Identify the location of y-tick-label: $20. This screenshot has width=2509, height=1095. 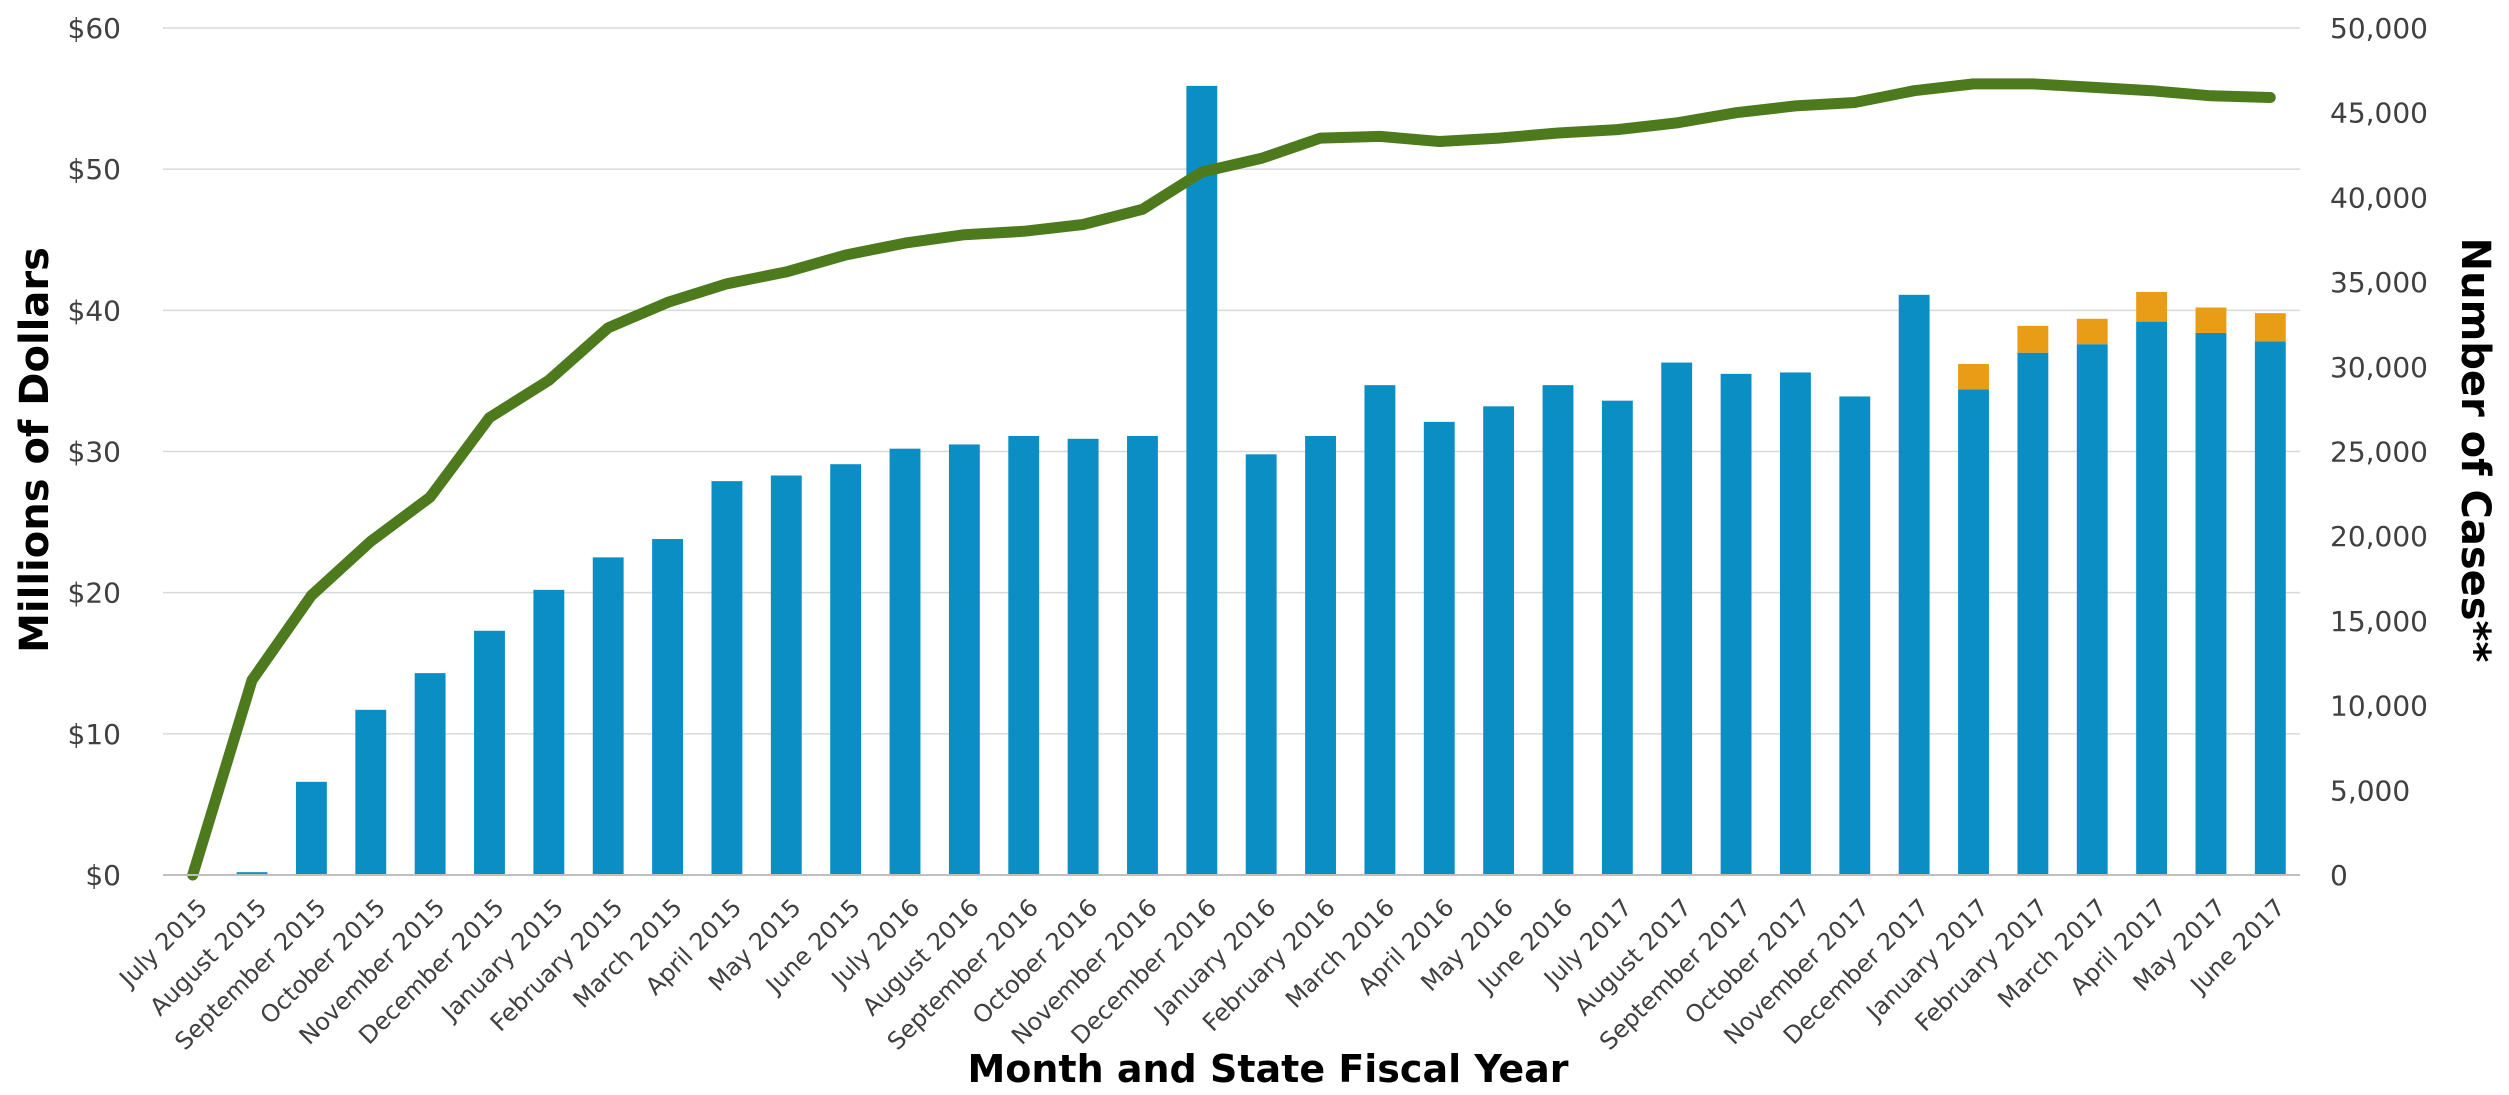
(94, 593).